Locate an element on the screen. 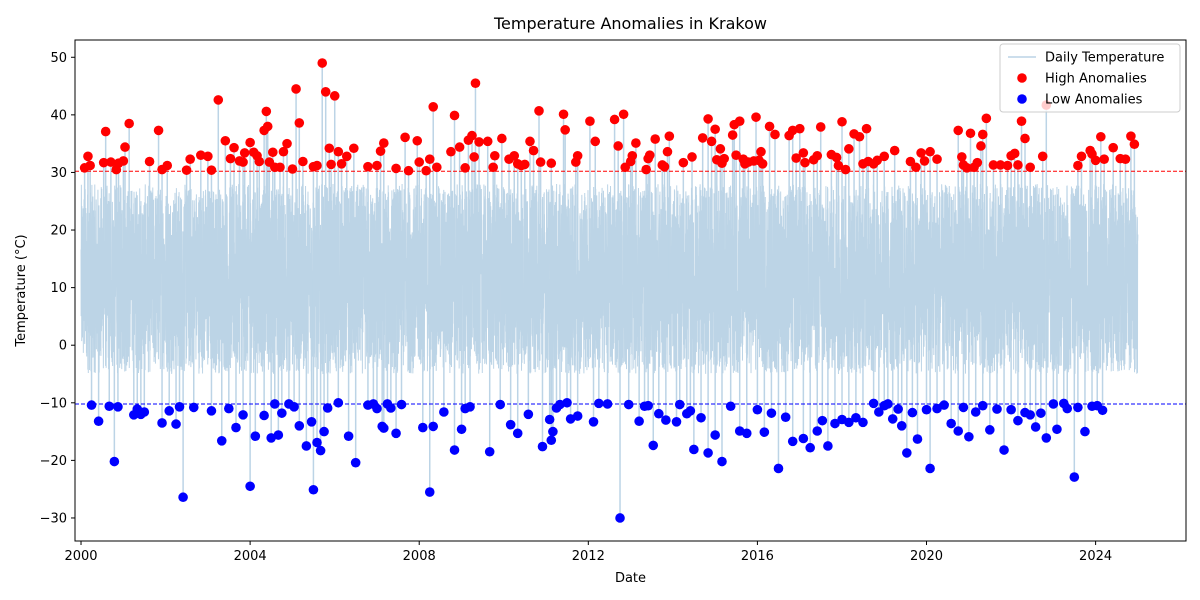 The image size is (1200, 600). y-axis-label: Temperature (°C) is located at coordinates (21, 290).